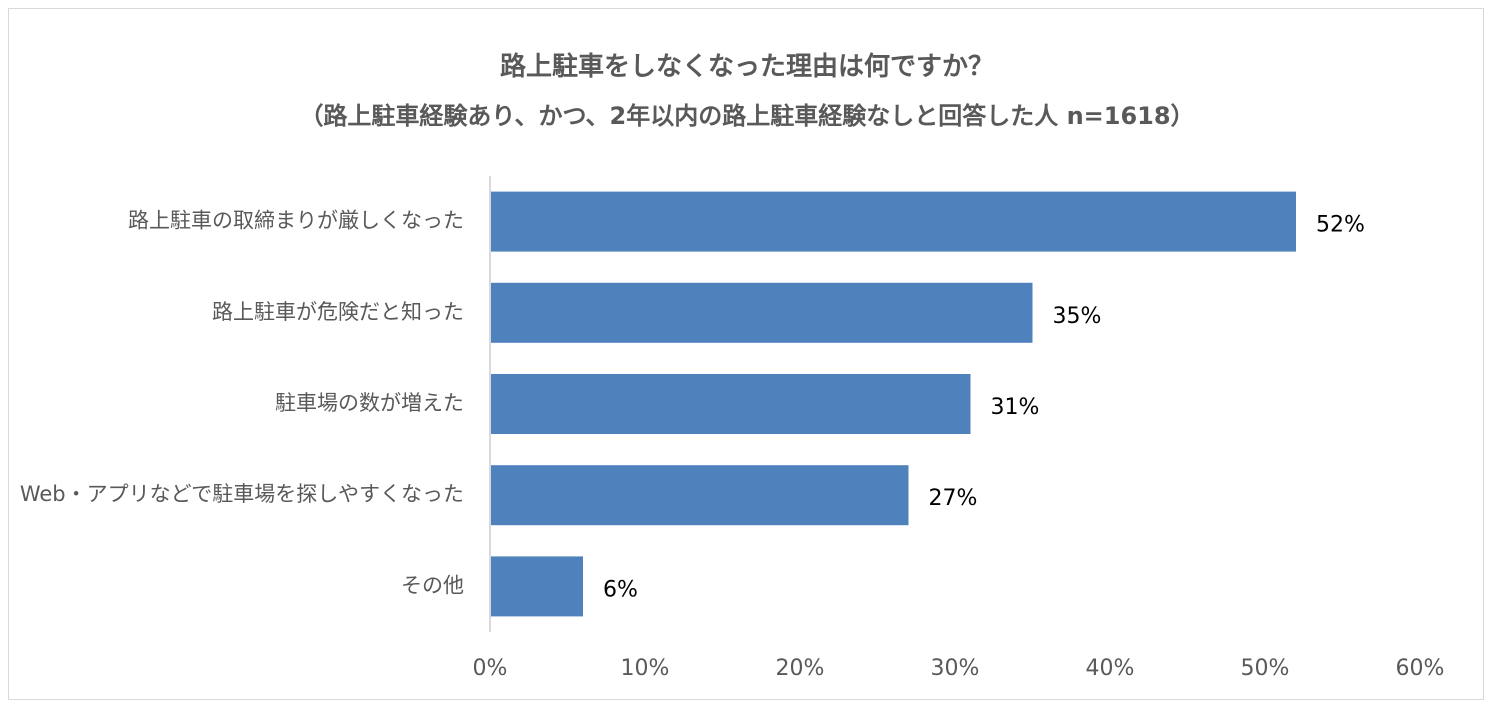 The height and width of the screenshot is (710, 1494). I want to click on category-label-1: 路上駐車が危険だと知った, so click(338, 312).